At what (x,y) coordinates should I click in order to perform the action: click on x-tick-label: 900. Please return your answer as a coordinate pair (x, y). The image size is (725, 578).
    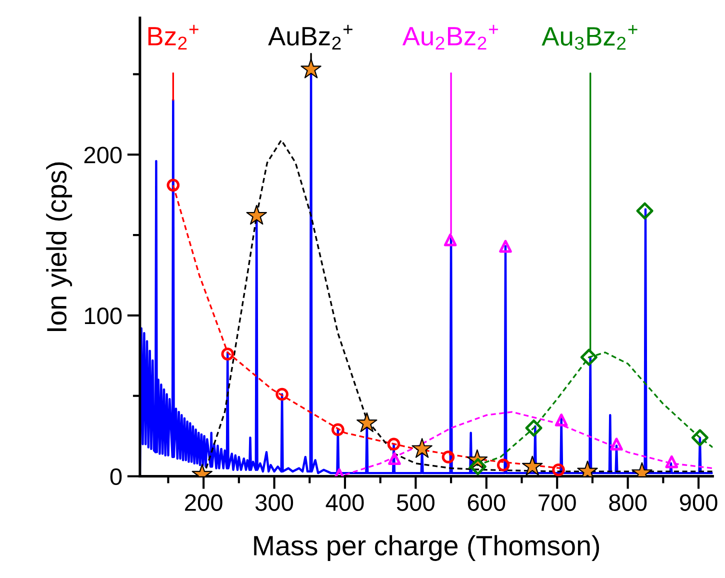
    Looking at the image, I should click on (699, 502).